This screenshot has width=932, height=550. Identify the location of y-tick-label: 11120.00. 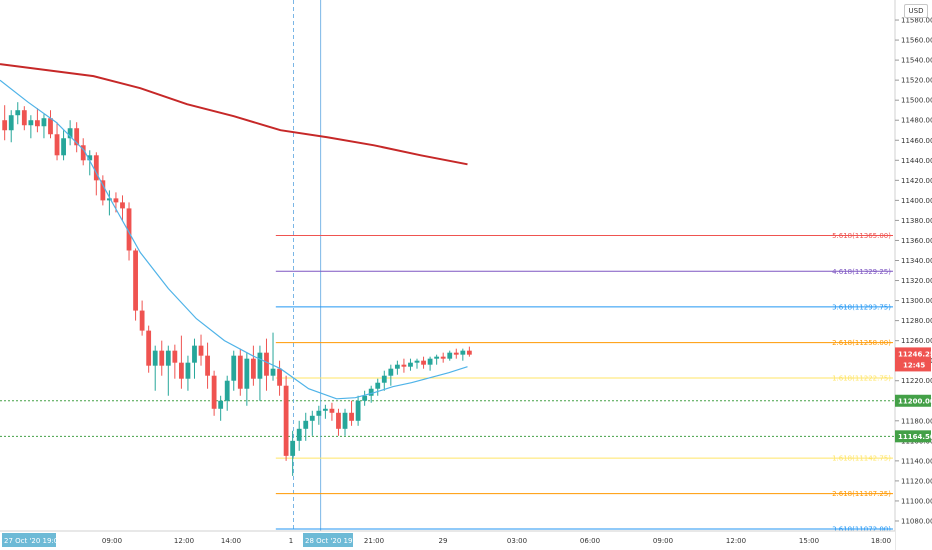
(916, 481).